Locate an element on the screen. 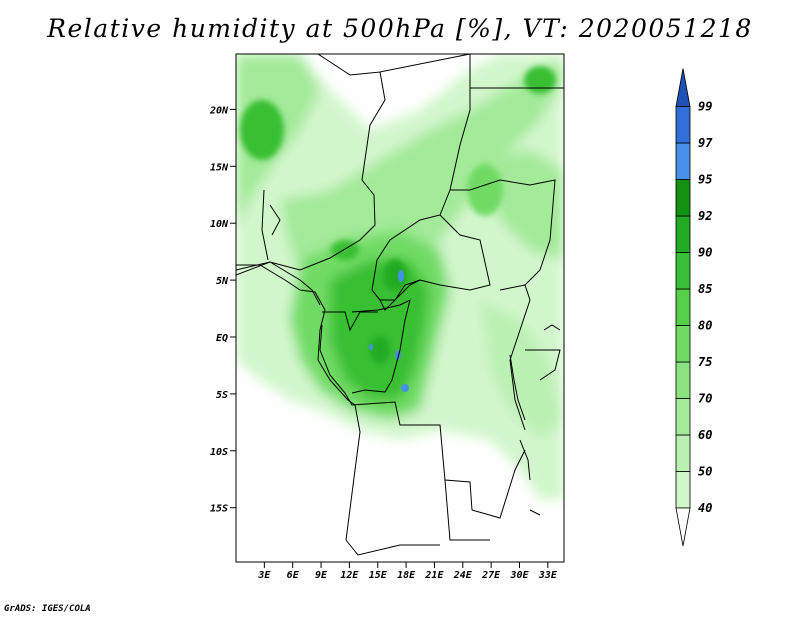  lon-tick-label: 33E is located at coordinates (548, 575).